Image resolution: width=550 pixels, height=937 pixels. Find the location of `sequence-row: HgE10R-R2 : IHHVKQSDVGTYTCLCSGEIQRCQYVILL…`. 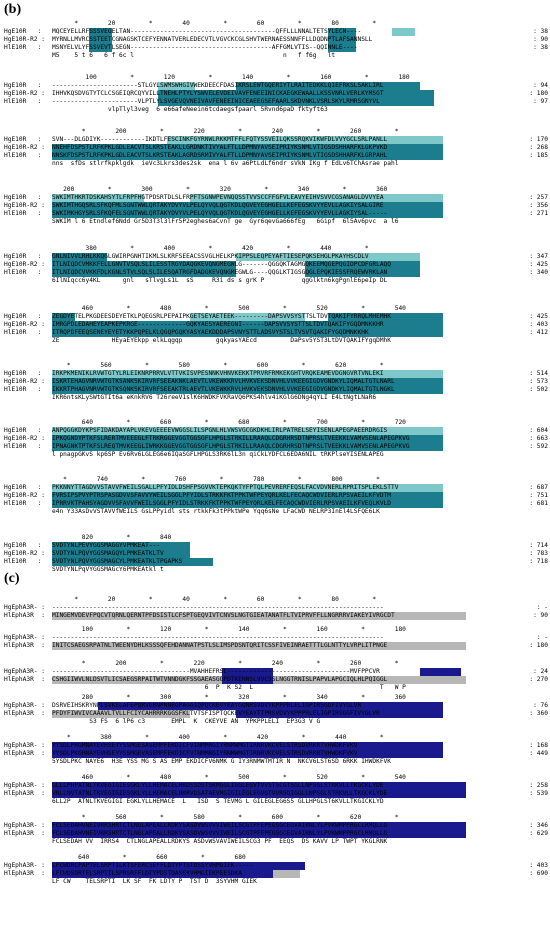

sequence-row: HgE10R-R2 : IHHVKQSDVGTYTCLCSGEIQRCQYVILL… is located at coordinates (276, 94).